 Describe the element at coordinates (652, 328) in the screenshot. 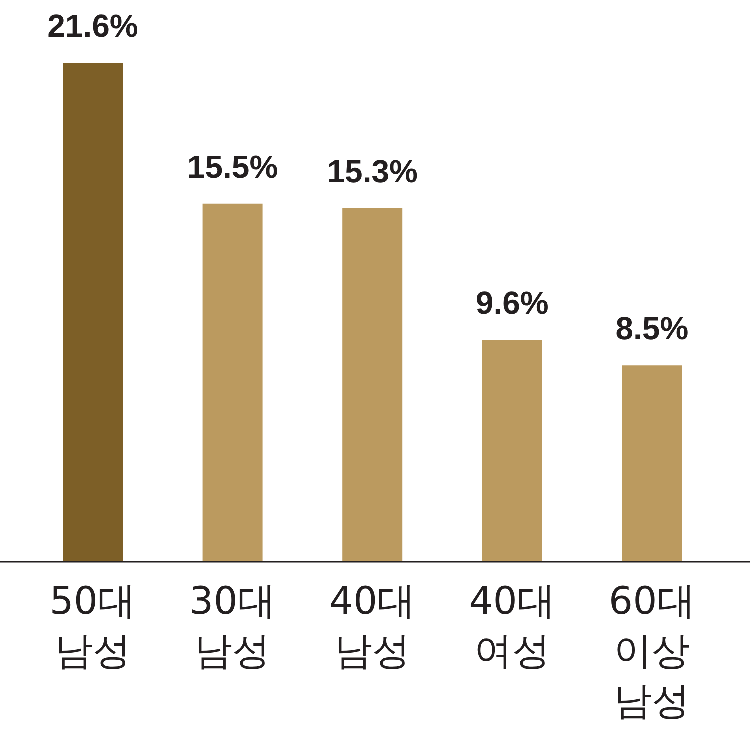

I see `data-label: 8.5%` at that location.